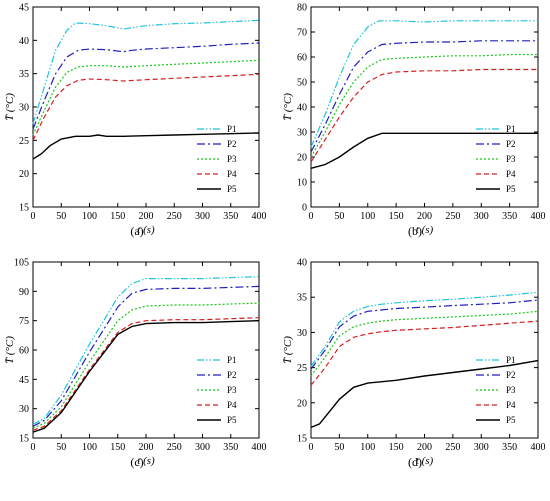 This screenshot has height=501, width=550. I want to click on panel-label: (a), so click(136, 231).